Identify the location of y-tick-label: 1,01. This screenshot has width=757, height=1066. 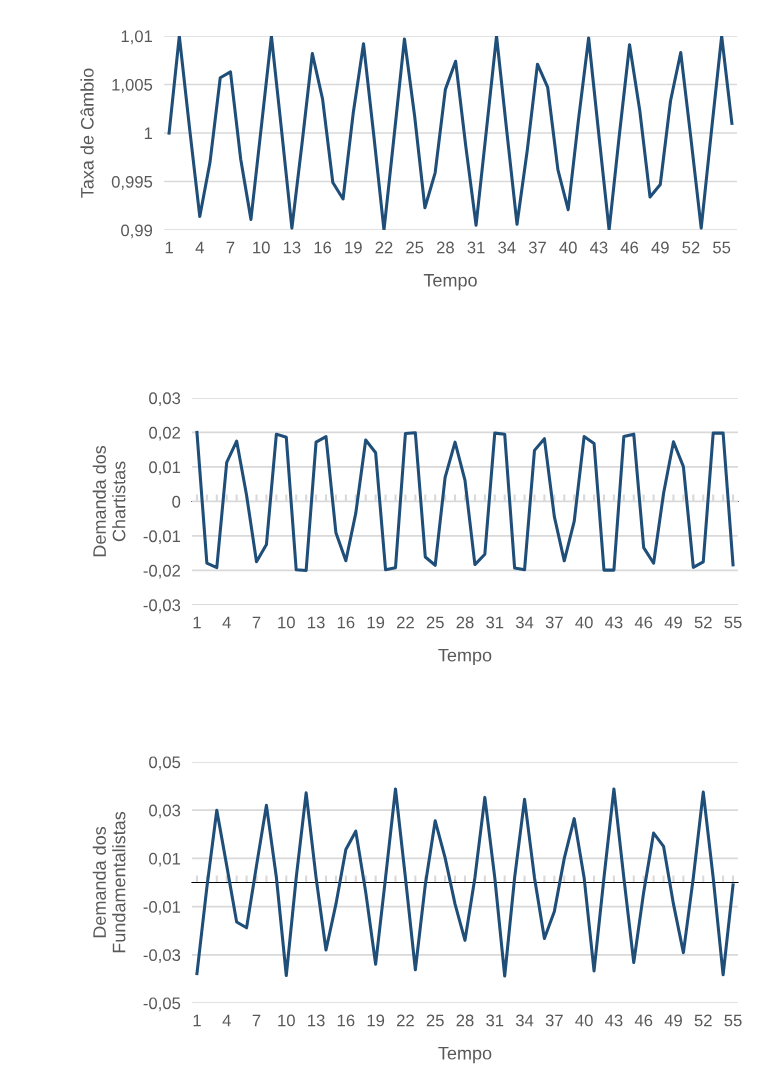
(137, 37).